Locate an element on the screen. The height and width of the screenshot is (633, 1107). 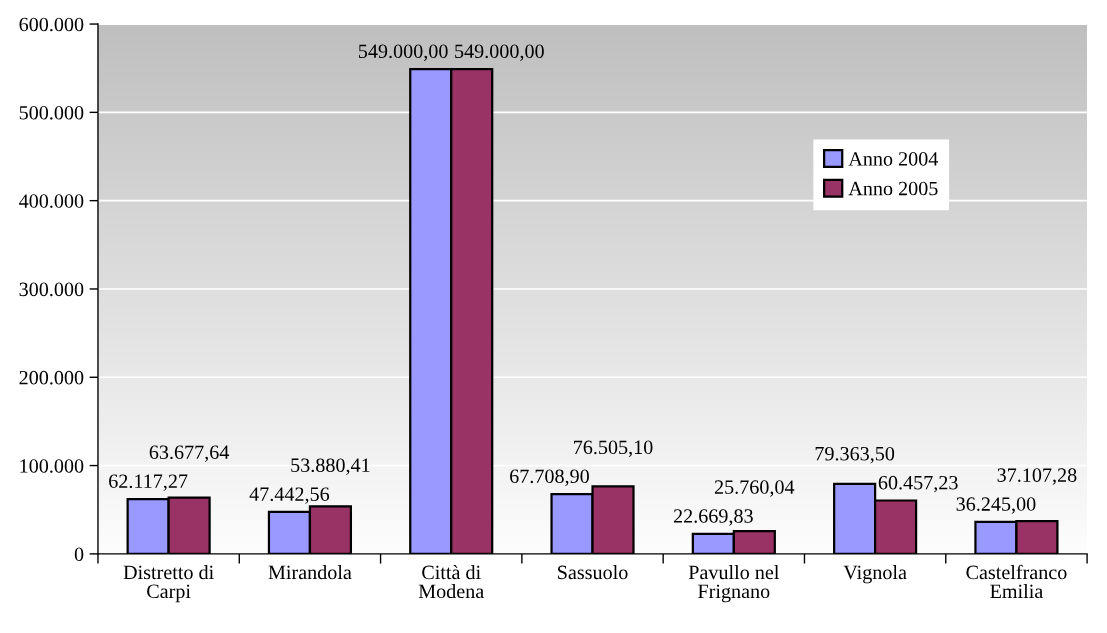
data-label: 60.457,23 is located at coordinates (918, 484).